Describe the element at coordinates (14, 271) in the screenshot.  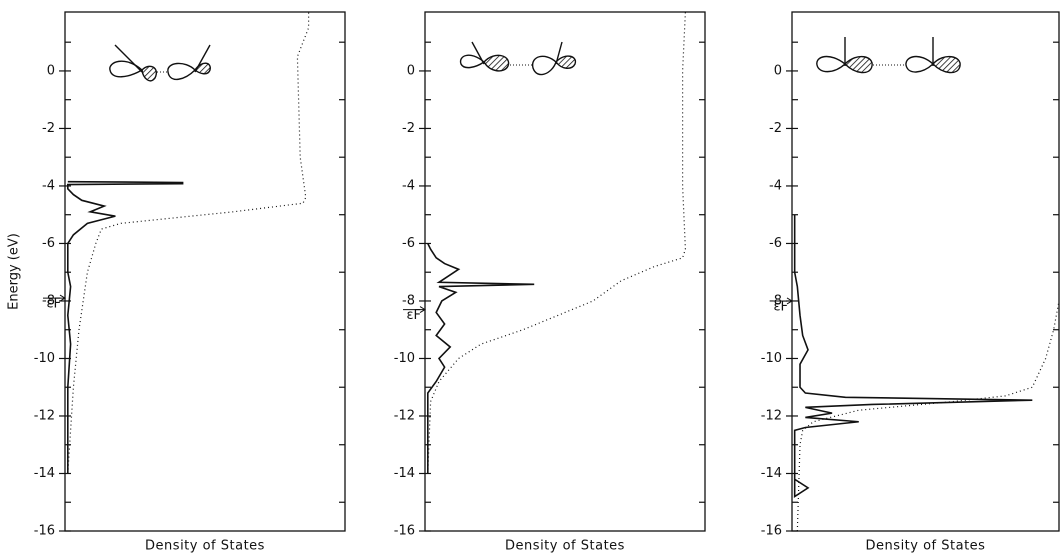
I see `y-axis-label: Energy (eV)` at that location.